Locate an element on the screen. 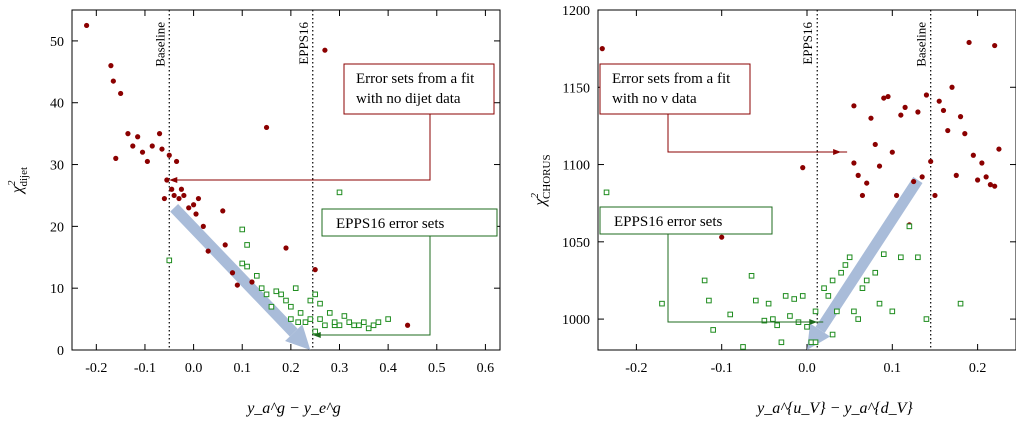  x-tick-label: 0.0 is located at coordinates (807, 368).